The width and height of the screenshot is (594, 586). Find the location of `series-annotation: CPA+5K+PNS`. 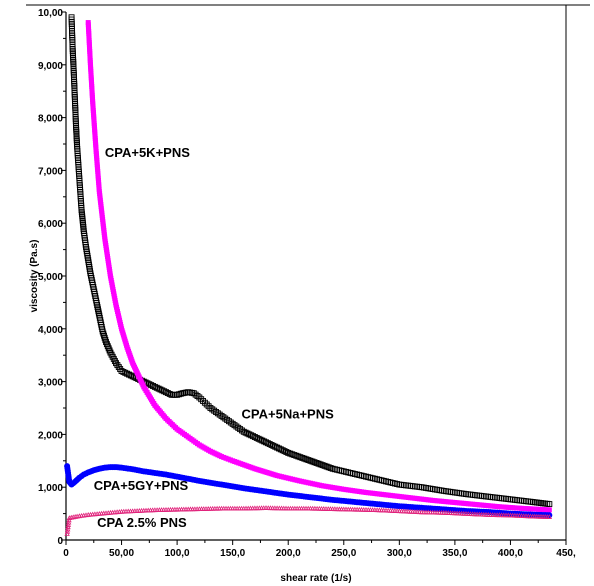

series-annotation: CPA+5K+PNS is located at coordinates (147, 152).